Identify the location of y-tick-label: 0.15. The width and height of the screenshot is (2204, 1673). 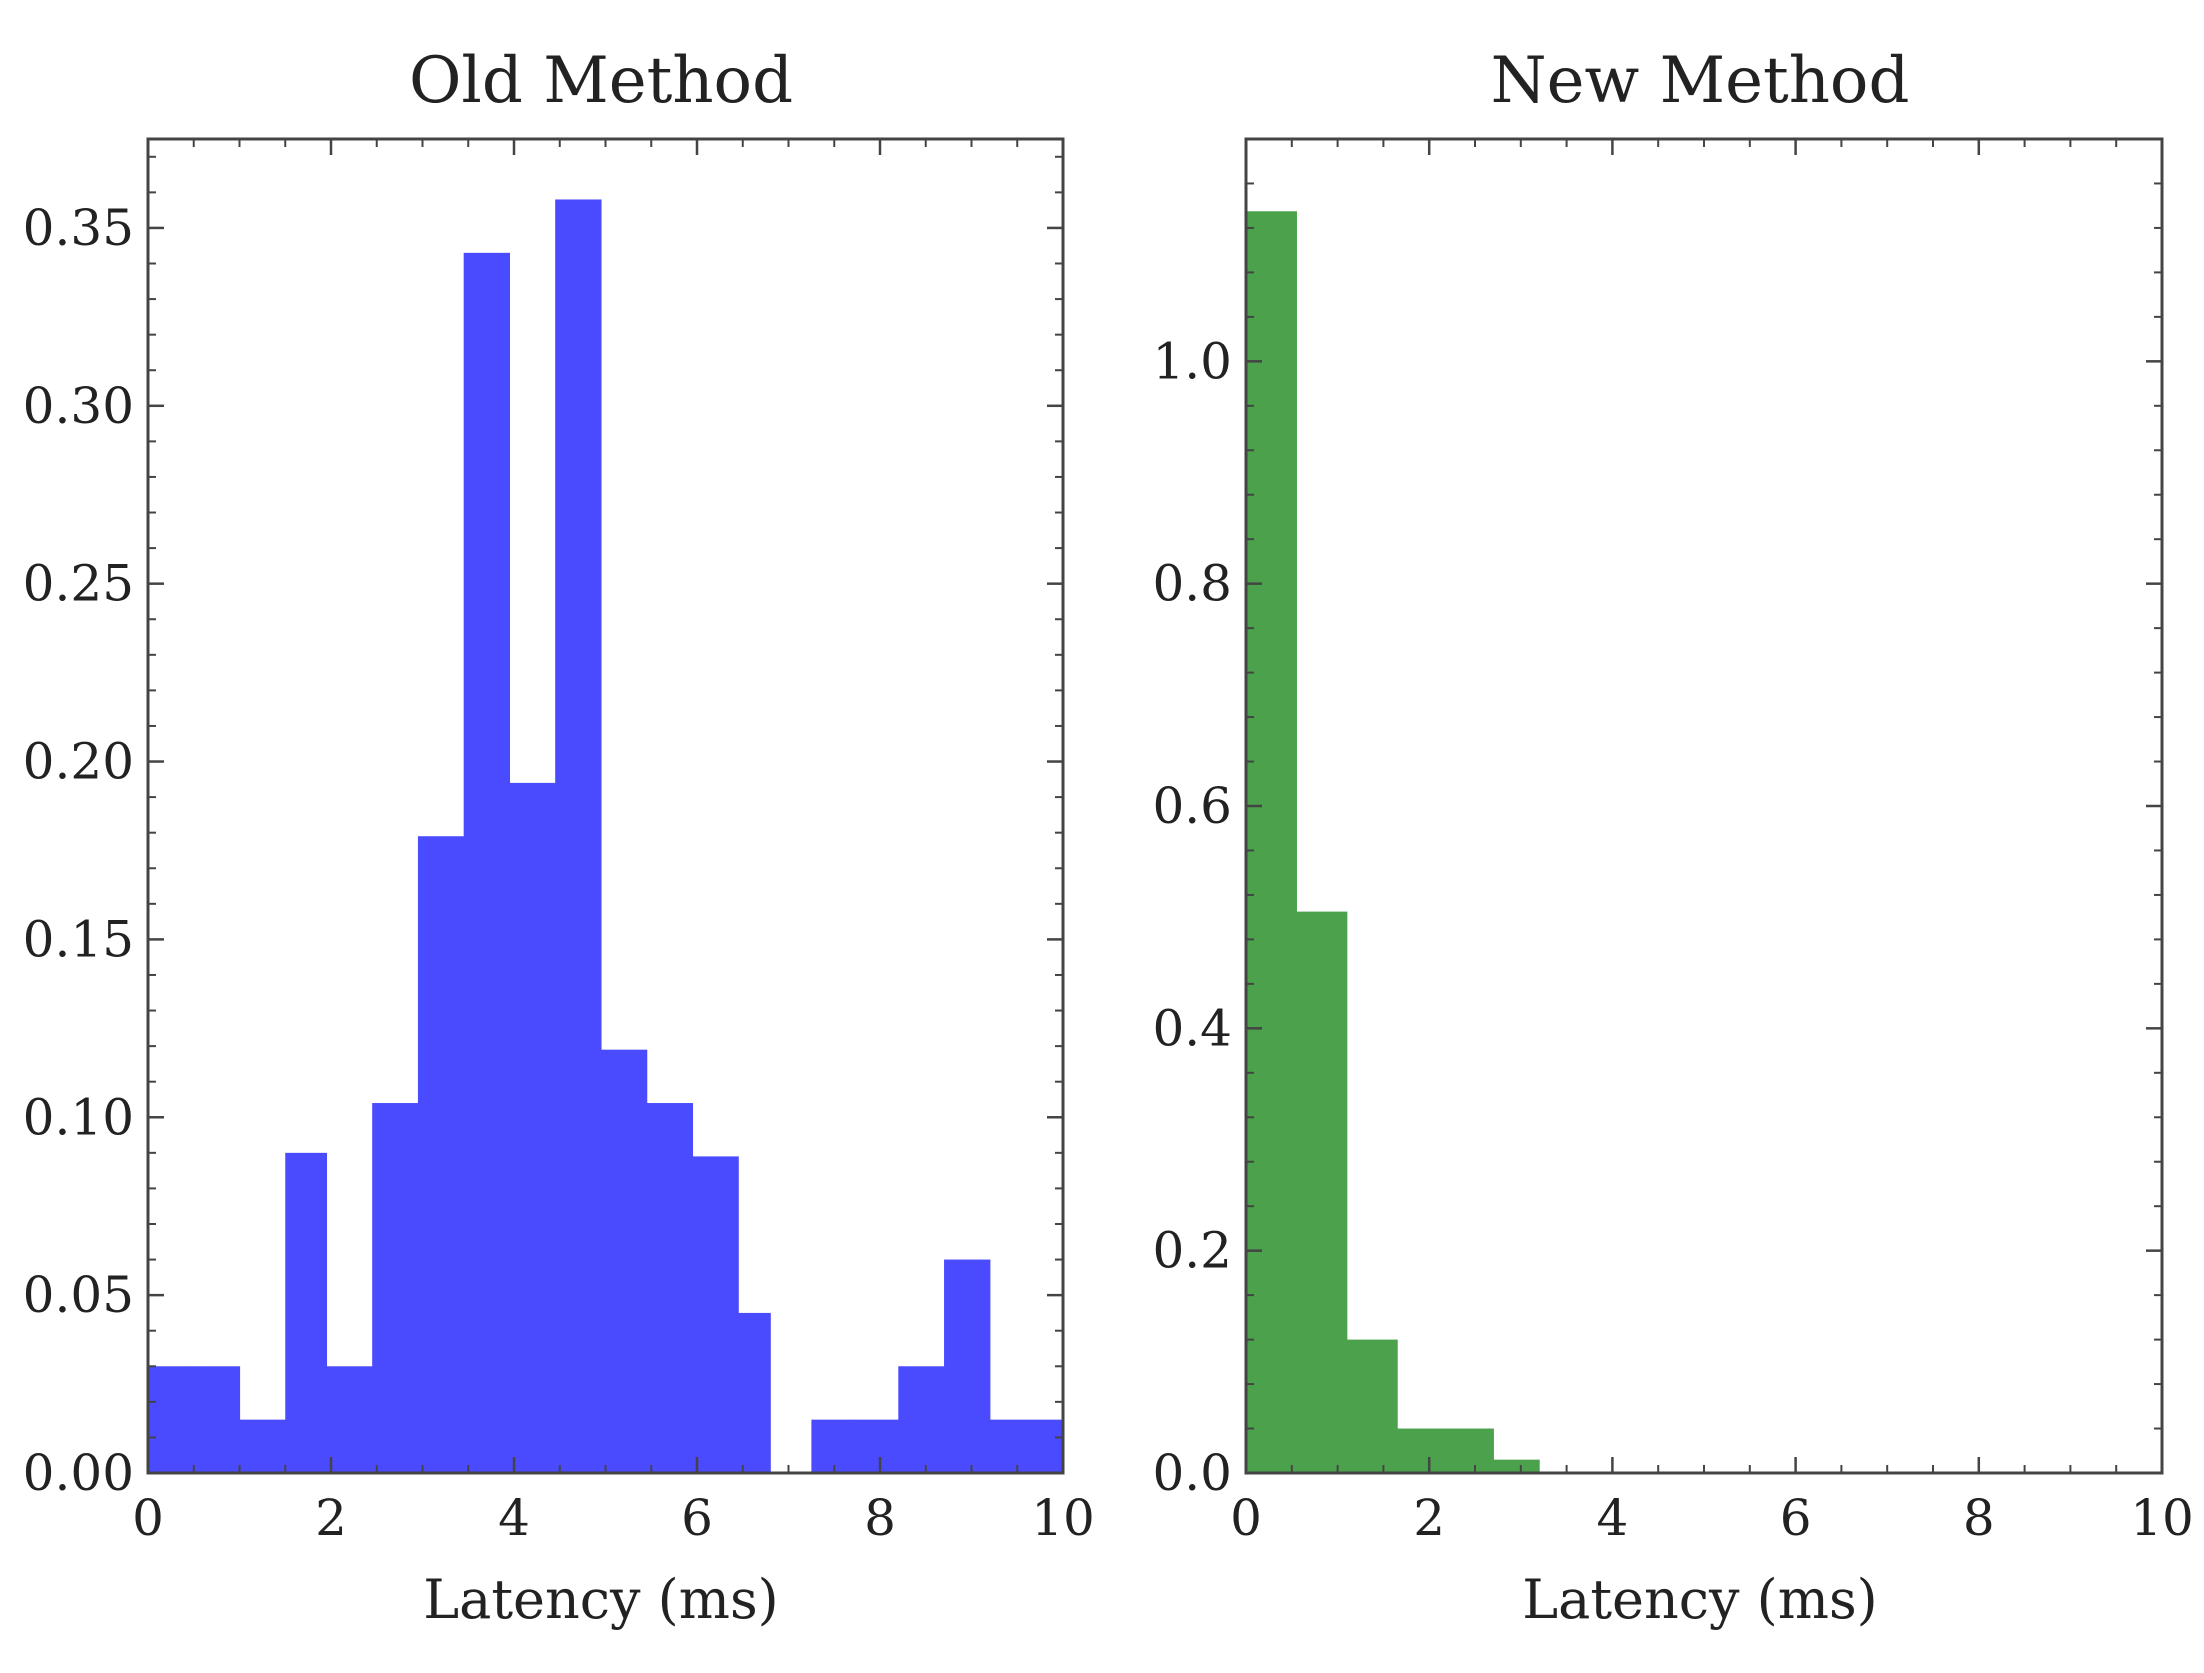
(78, 939).